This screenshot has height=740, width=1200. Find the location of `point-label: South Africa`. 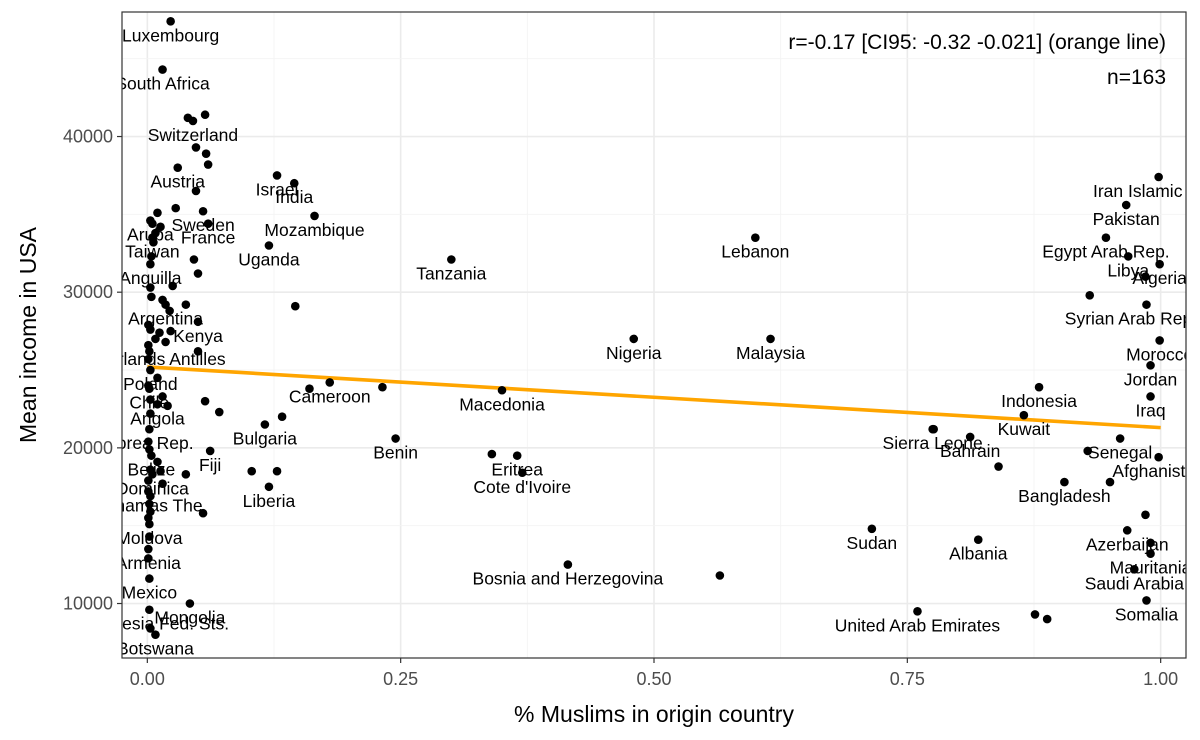

point-label: South Africa is located at coordinates (162, 84).